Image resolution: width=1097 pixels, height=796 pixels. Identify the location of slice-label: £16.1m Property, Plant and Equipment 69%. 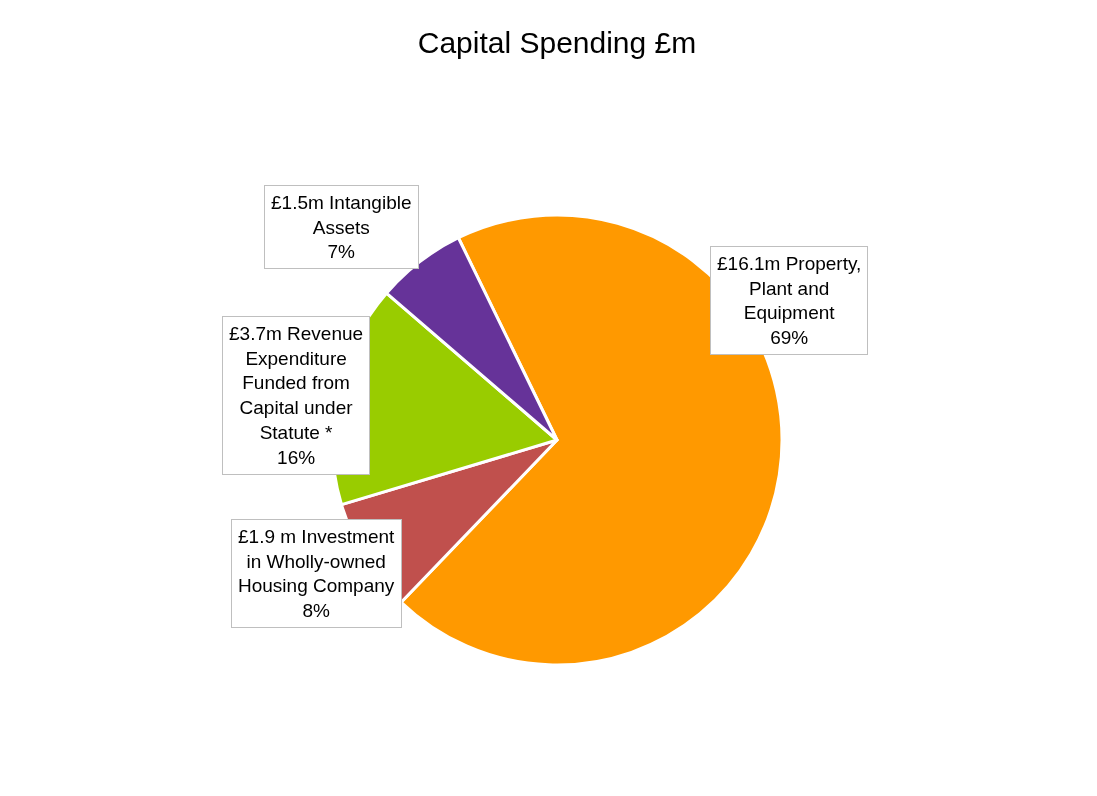
(789, 301).